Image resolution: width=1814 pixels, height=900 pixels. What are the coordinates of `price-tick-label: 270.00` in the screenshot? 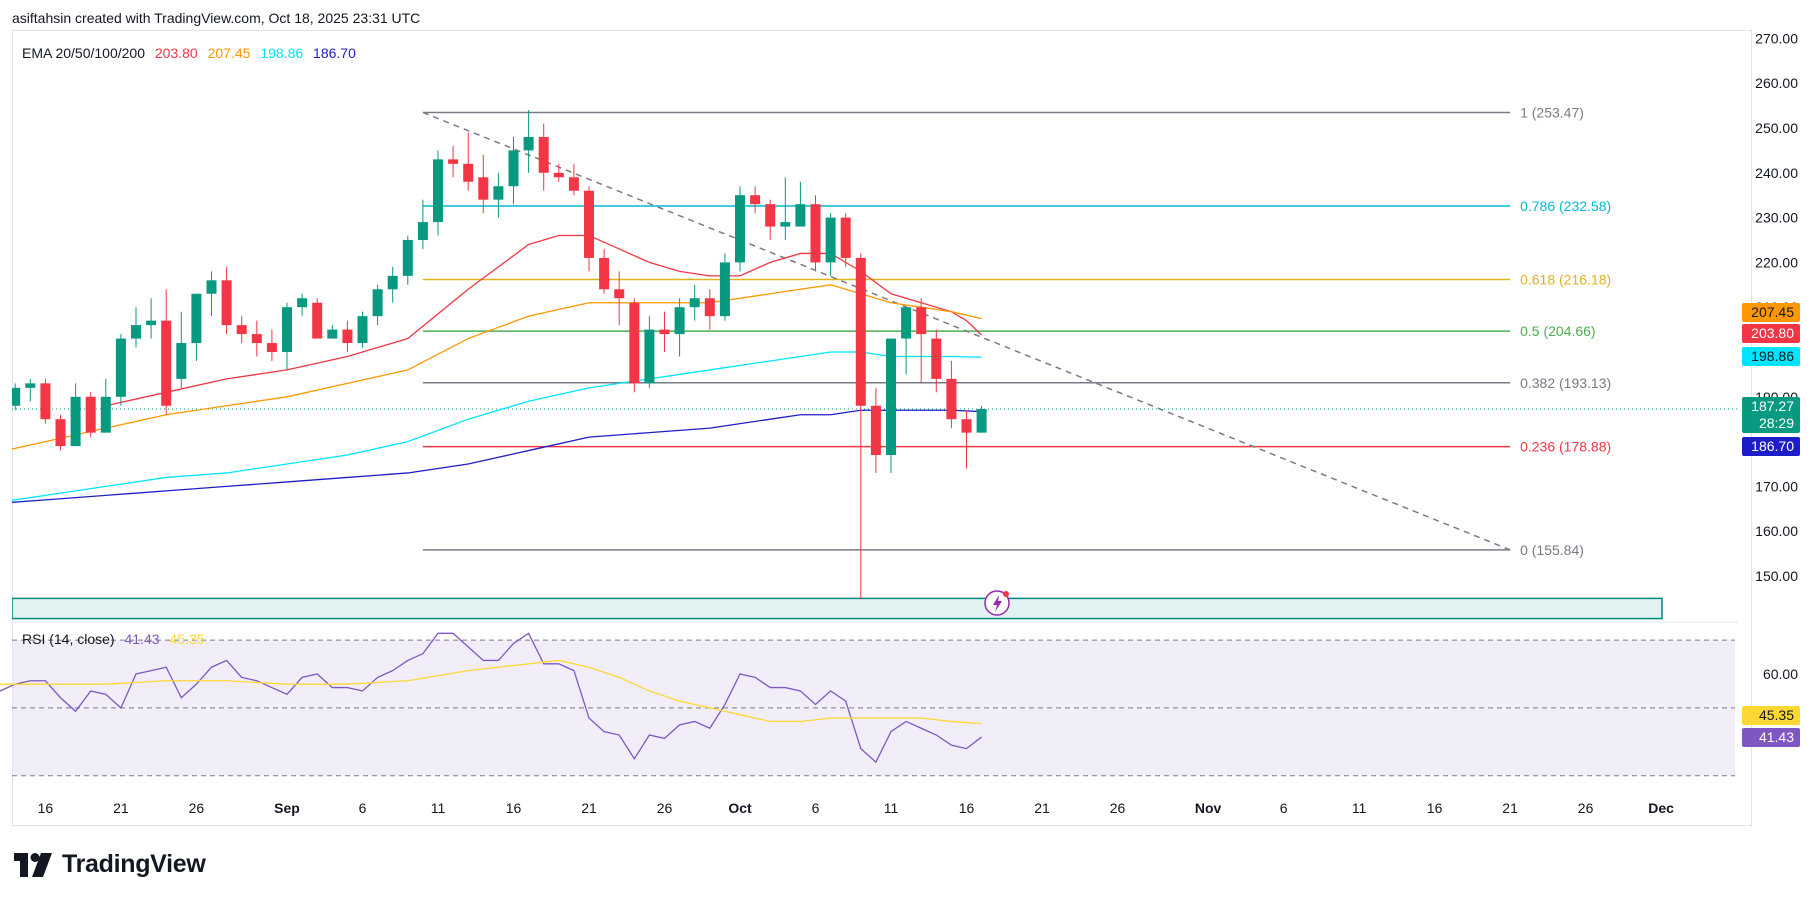 It's located at (1776, 38).